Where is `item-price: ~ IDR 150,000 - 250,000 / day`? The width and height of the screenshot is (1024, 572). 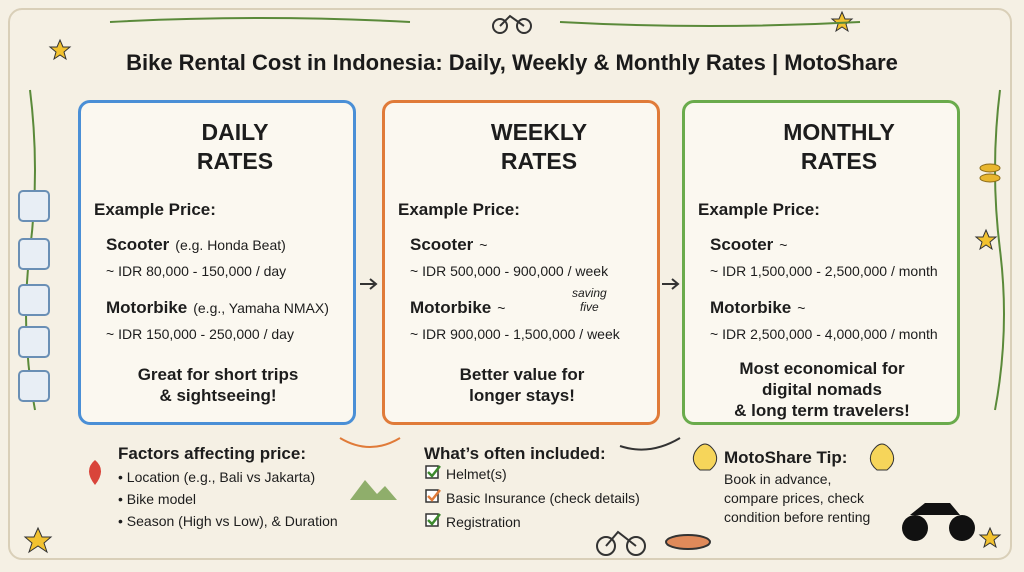
item-price: ~ IDR 150,000 - 250,000 / day is located at coordinates (200, 334).